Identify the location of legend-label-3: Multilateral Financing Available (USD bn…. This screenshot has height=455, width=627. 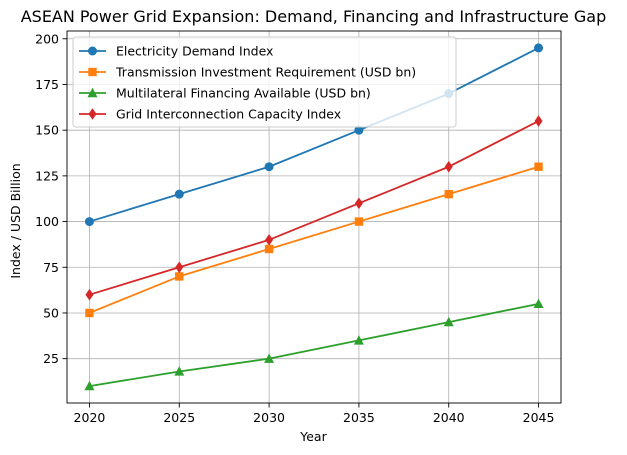
(243, 93).